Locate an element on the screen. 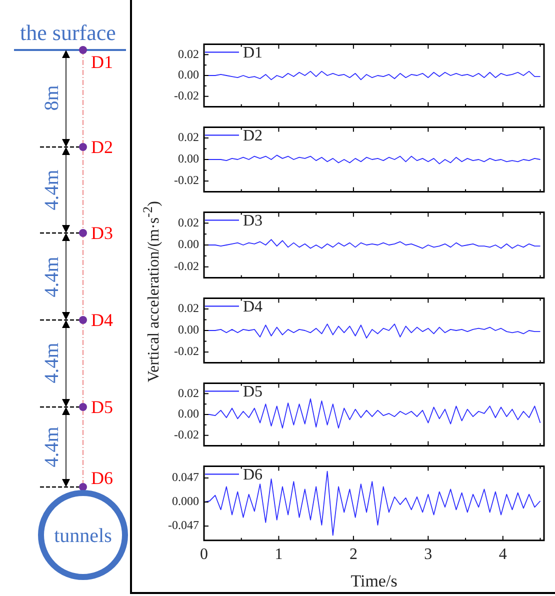 This screenshot has width=555, height=596. text: D5 is located at coordinates (102, 407).